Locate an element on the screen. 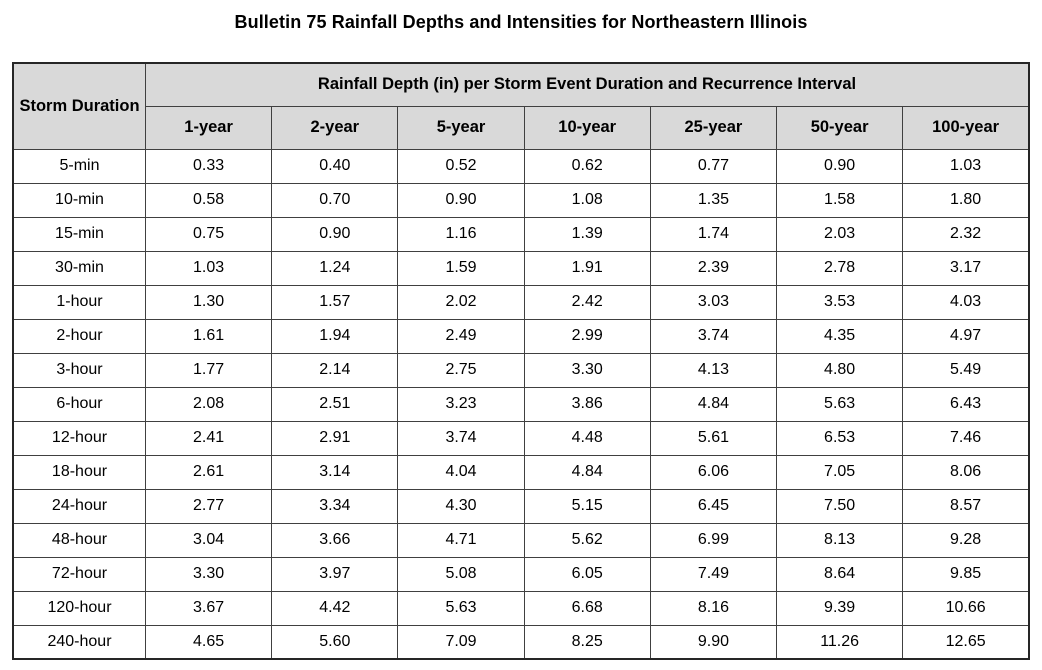 The width and height of the screenshot is (1042, 670). storm-duration-cell: 72-hour is located at coordinates (79, 574).